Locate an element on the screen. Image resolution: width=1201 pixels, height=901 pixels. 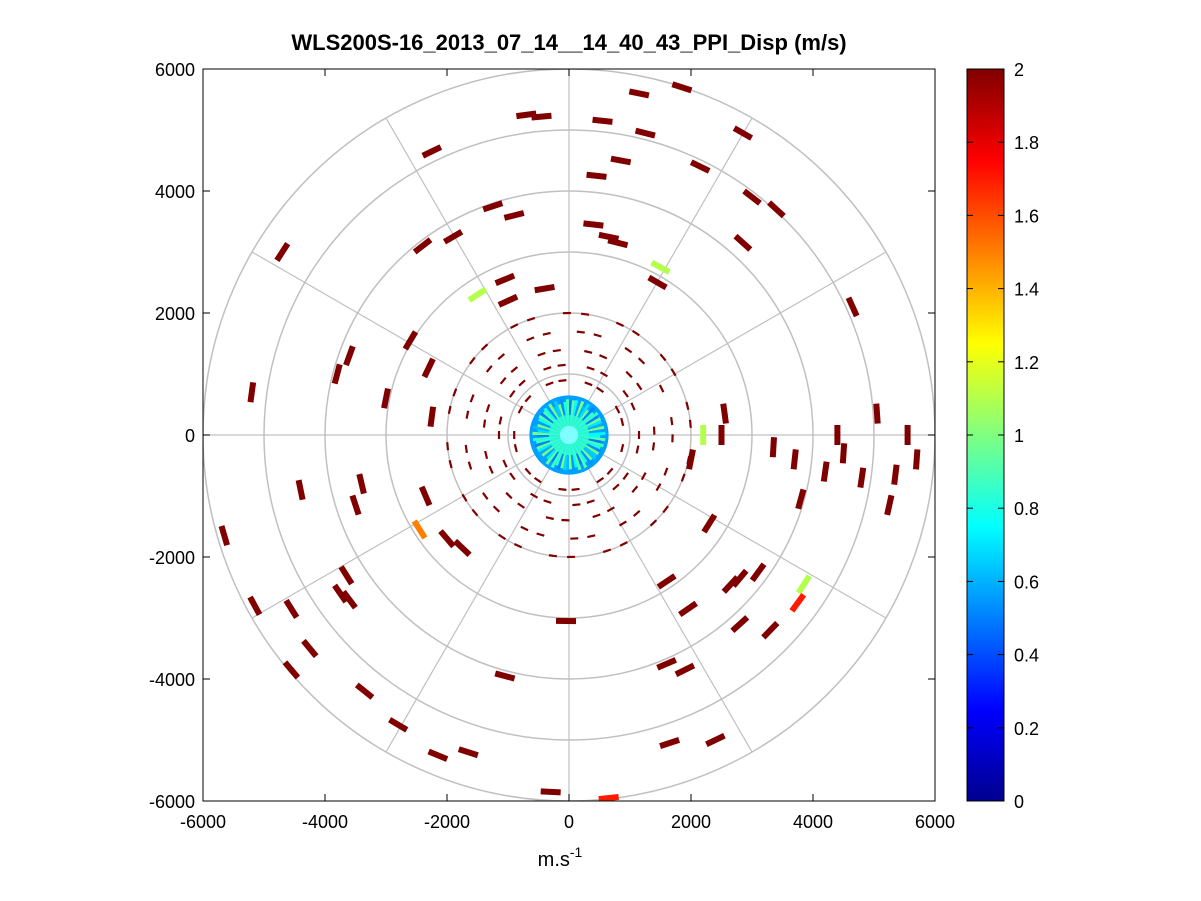
y-tick-label: 0 is located at coordinates (190, 436).